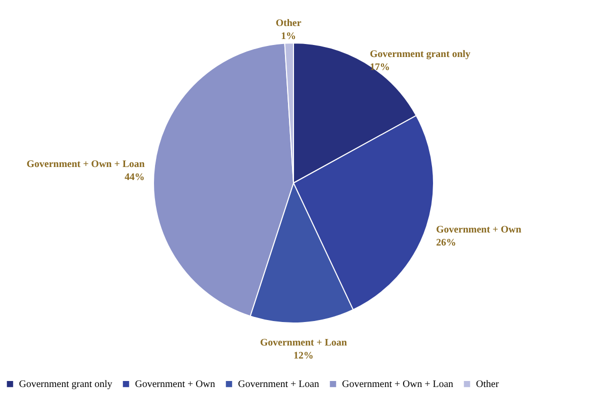 The width and height of the screenshot is (607, 416). What do you see at coordinates (304, 356) in the screenshot?
I see `data-label: 12%` at bounding box center [304, 356].